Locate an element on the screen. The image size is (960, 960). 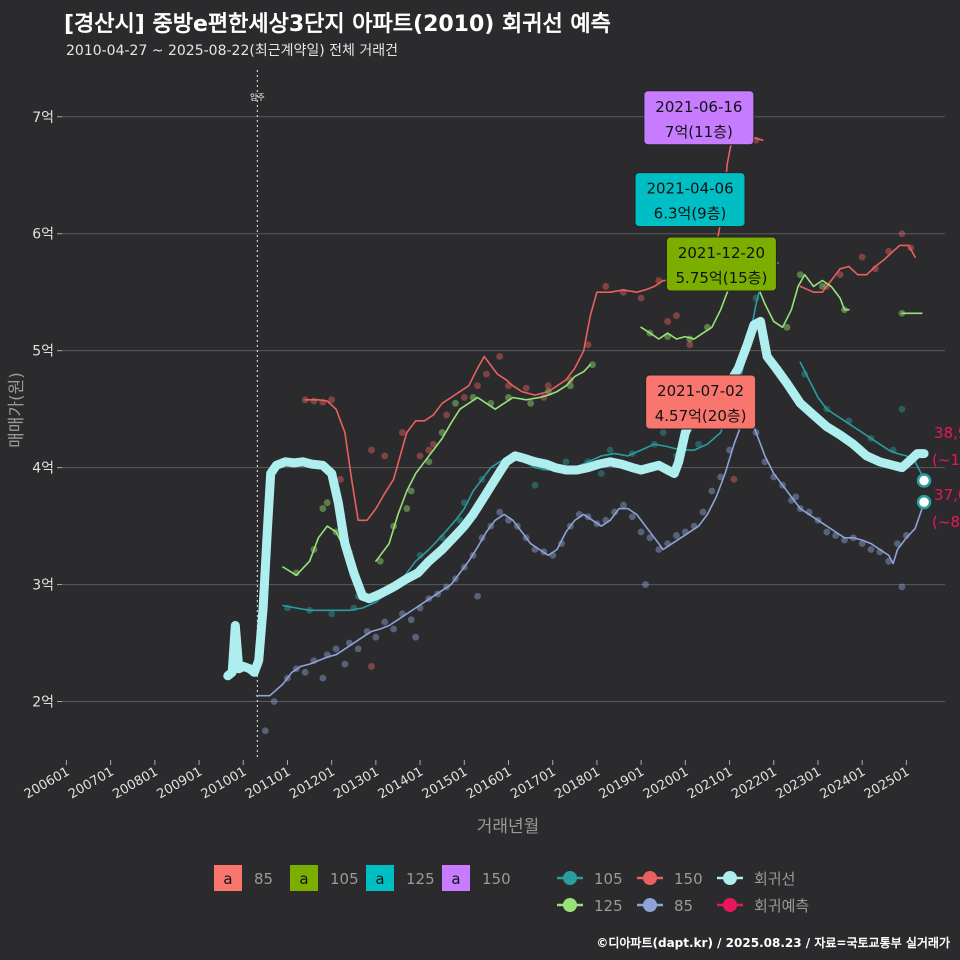
y-axis-title: 매매가(원) is located at coordinates (17, 410).